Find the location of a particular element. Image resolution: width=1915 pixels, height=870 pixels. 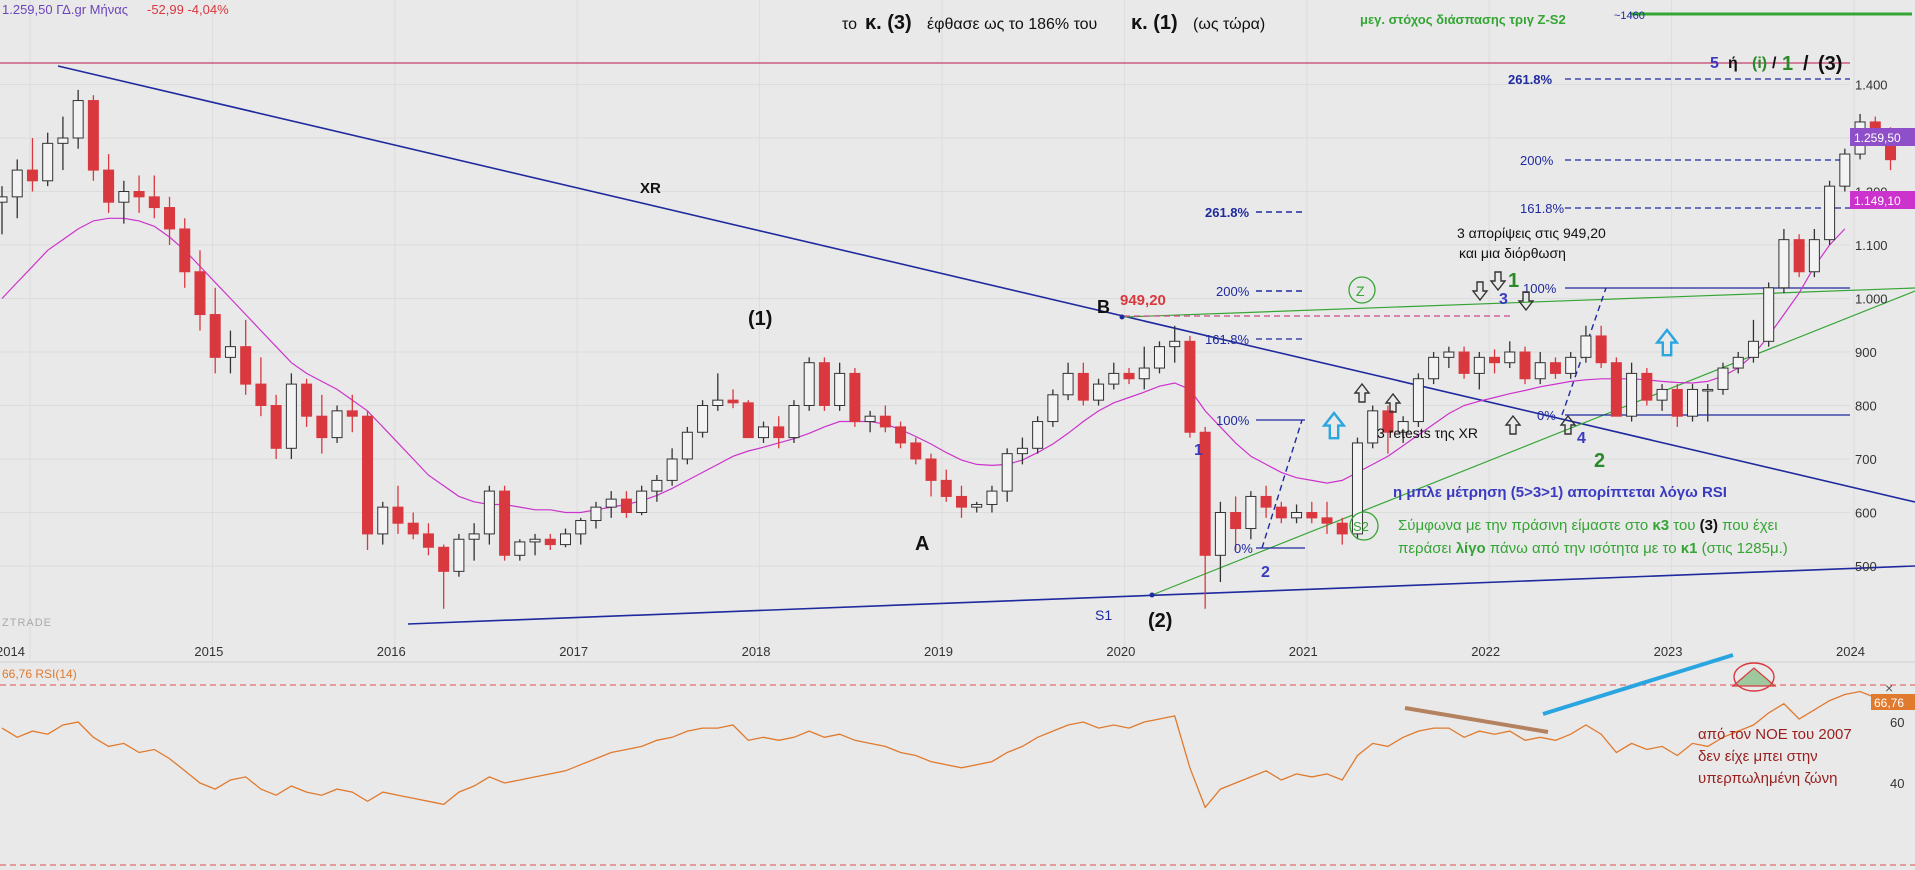

rejections-note-1: 3 απορίψεις στις 949,20 is located at coordinates (1531, 233).